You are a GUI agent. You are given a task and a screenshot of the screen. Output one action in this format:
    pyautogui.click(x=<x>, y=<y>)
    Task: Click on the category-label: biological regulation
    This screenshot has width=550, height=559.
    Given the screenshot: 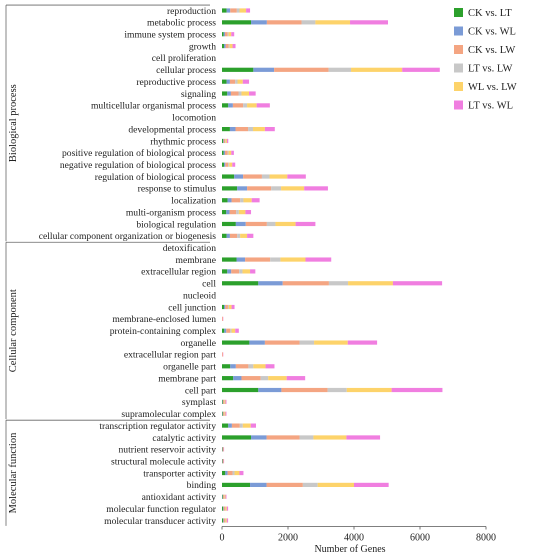 What is the action you would take?
    pyautogui.click(x=176, y=224)
    